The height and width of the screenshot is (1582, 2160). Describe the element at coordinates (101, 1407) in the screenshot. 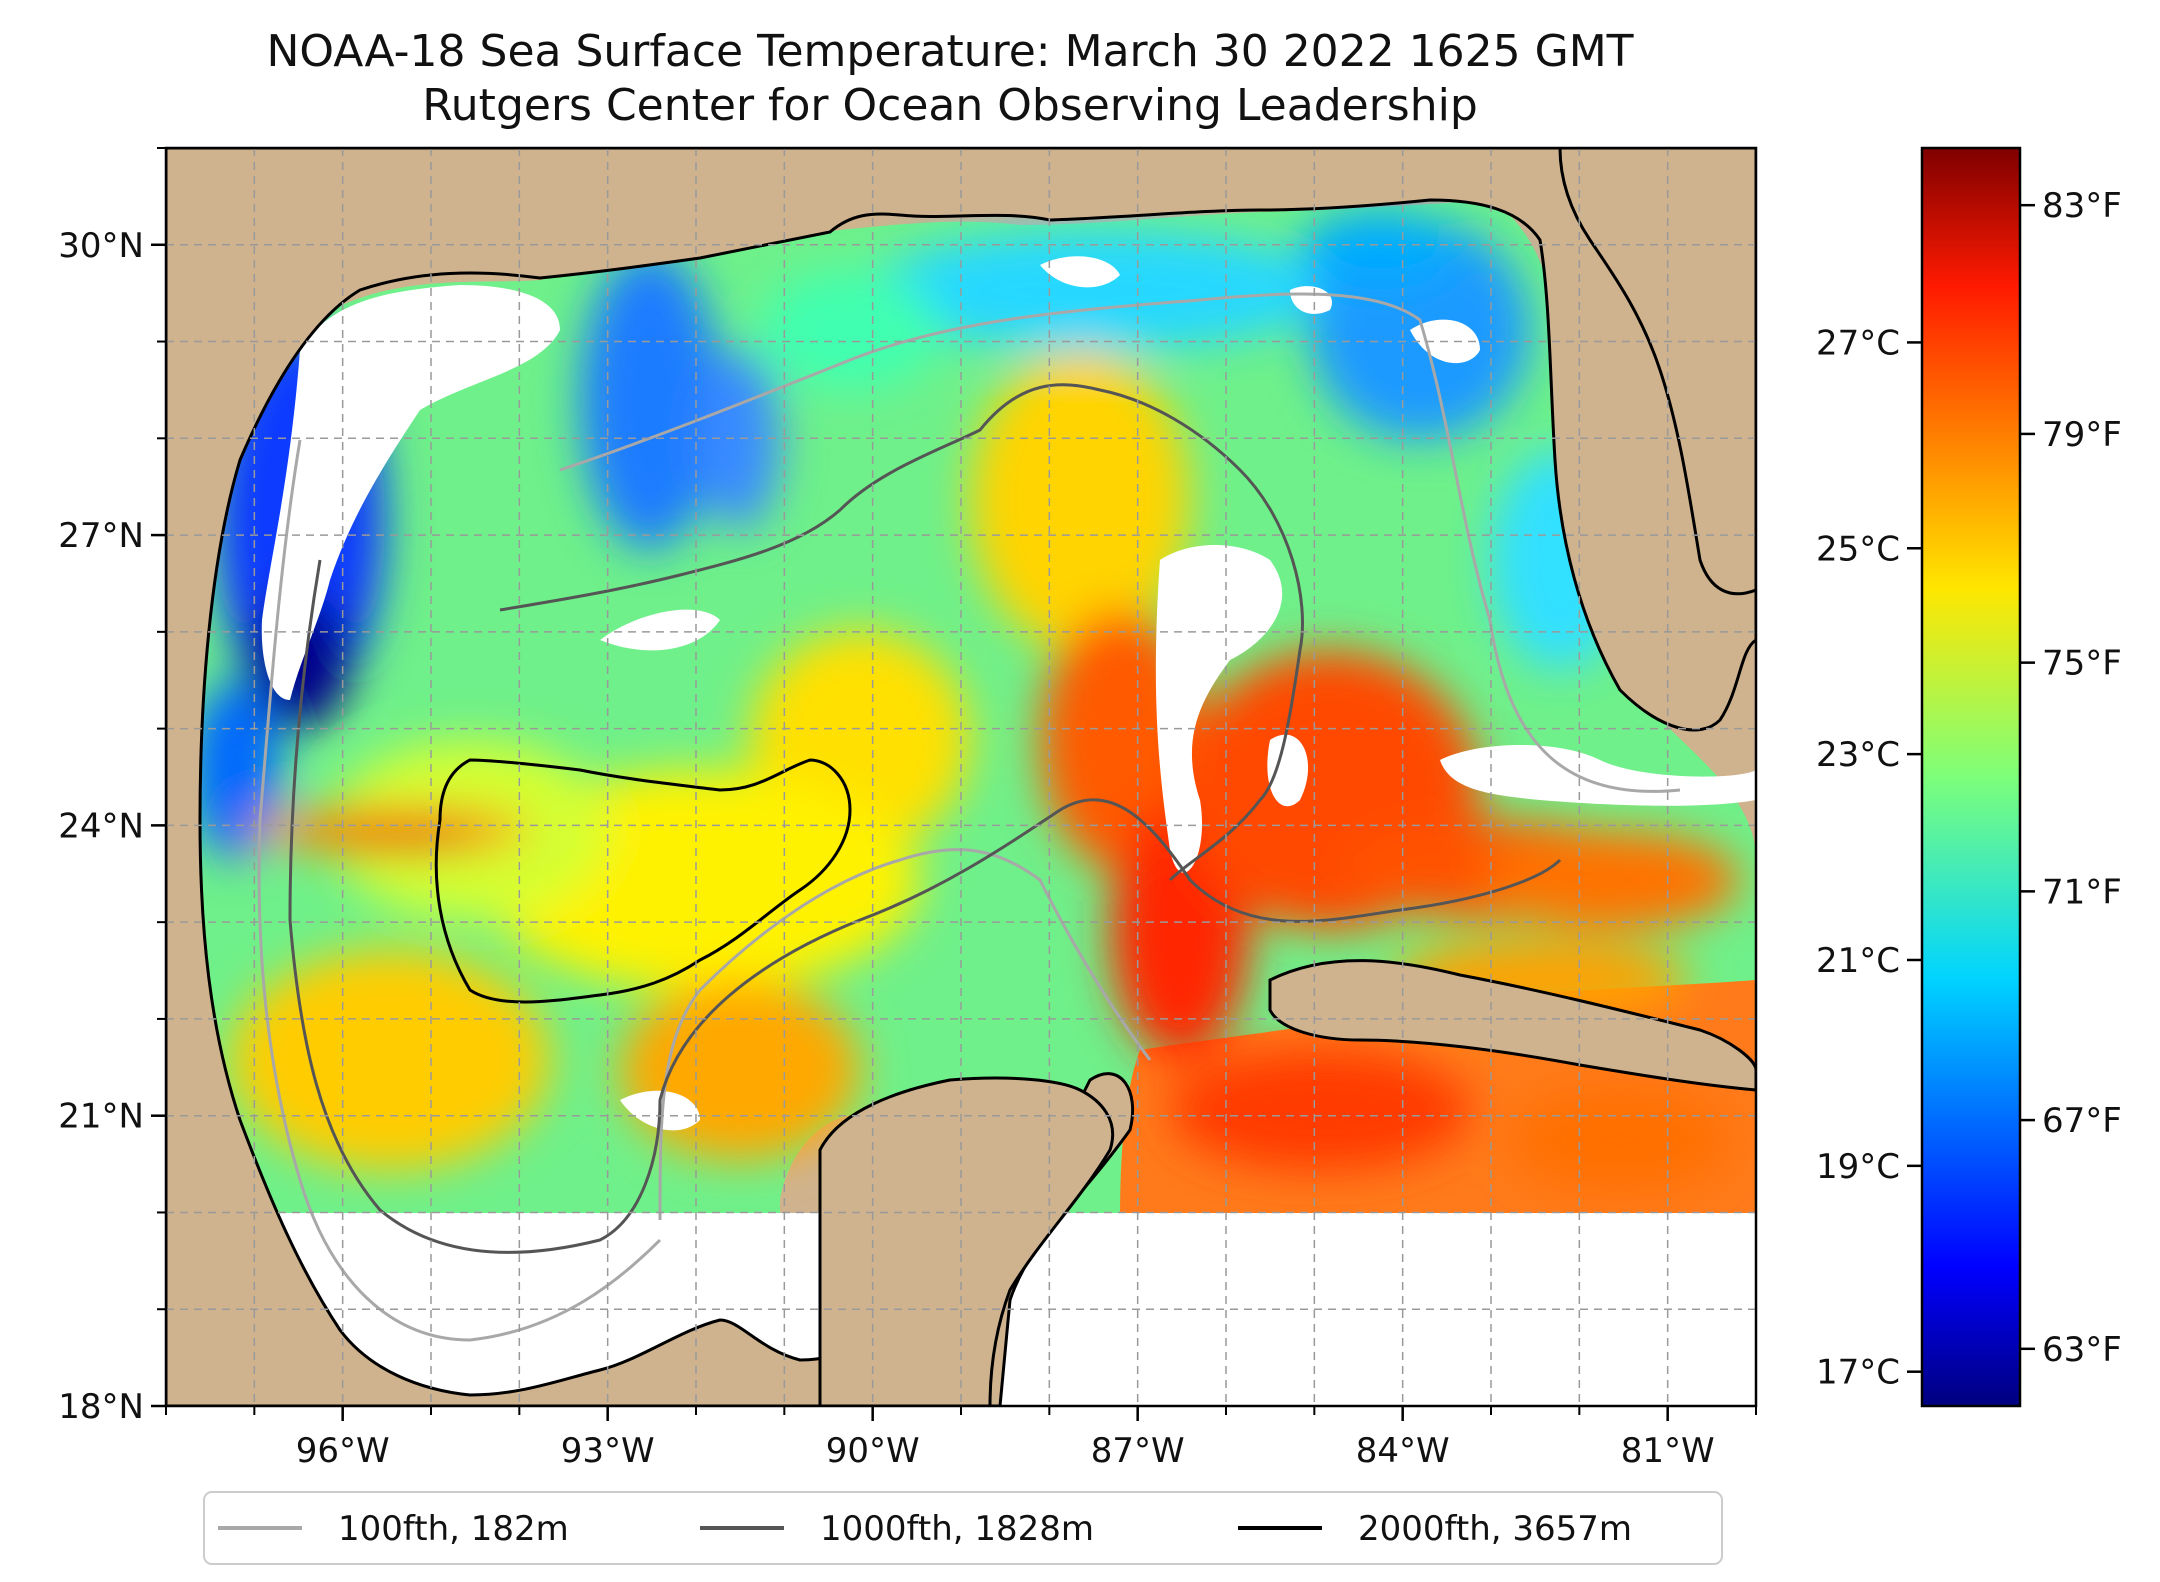

I see `lat-tick-label: 18°N` at that location.